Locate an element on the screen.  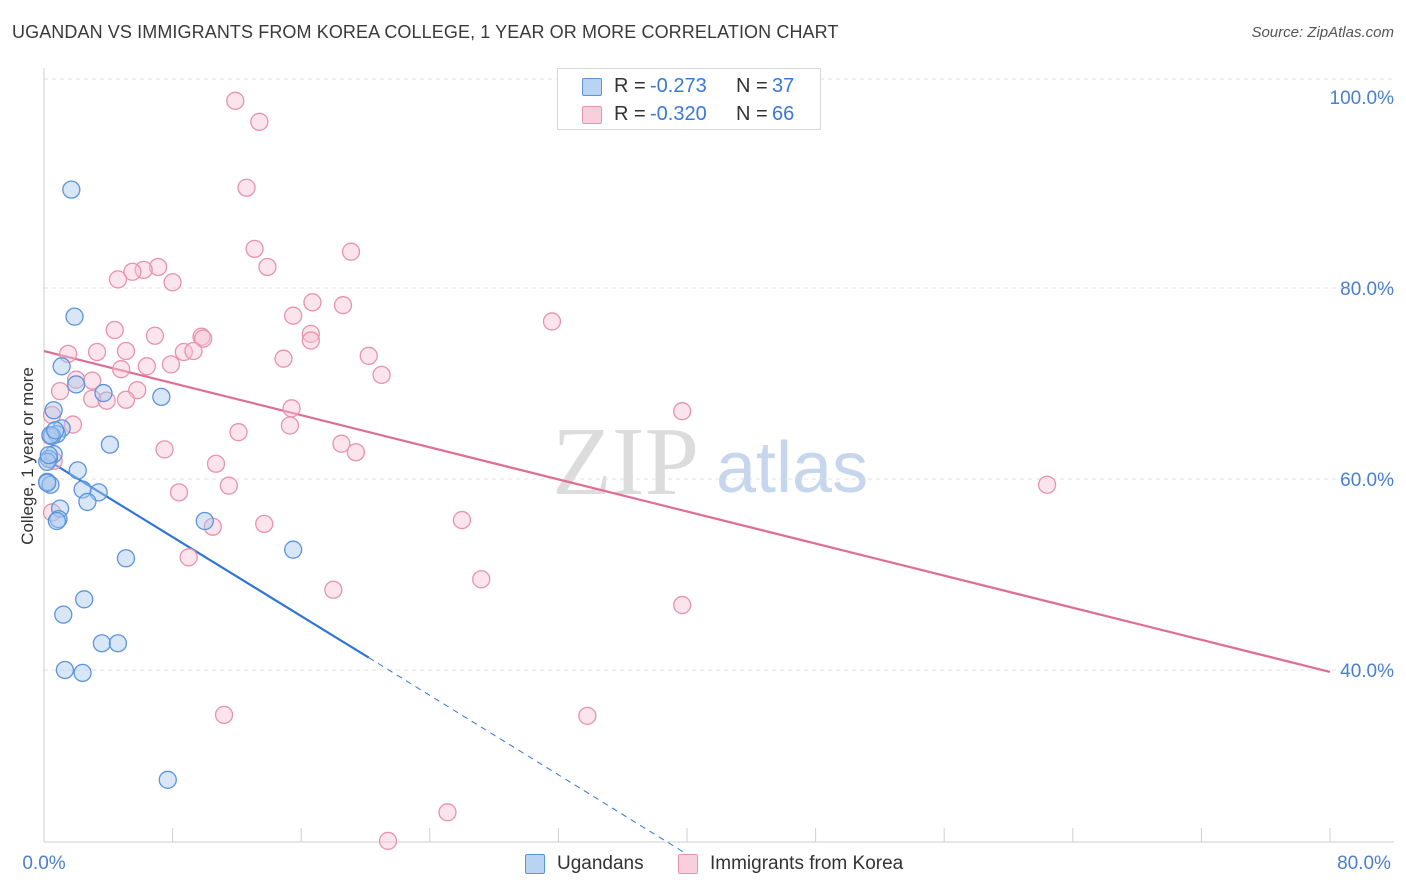
legend-label: Ugandans is located at coordinates (600, 863).